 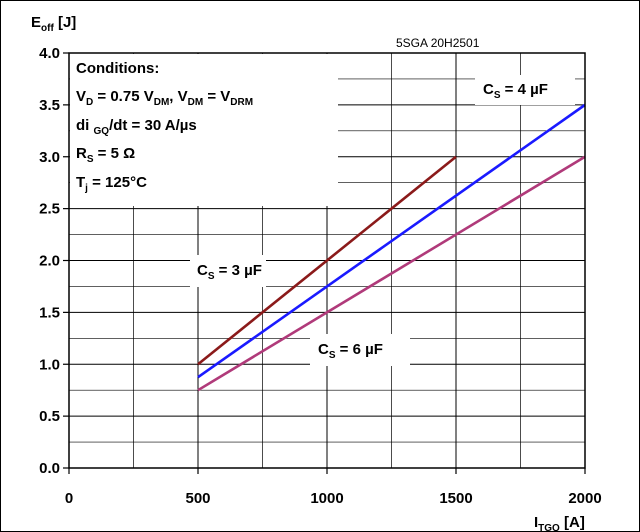 What do you see at coordinates (515, 91) in the screenshot?
I see `series-label: CS = 4 µF` at bounding box center [515, 91].